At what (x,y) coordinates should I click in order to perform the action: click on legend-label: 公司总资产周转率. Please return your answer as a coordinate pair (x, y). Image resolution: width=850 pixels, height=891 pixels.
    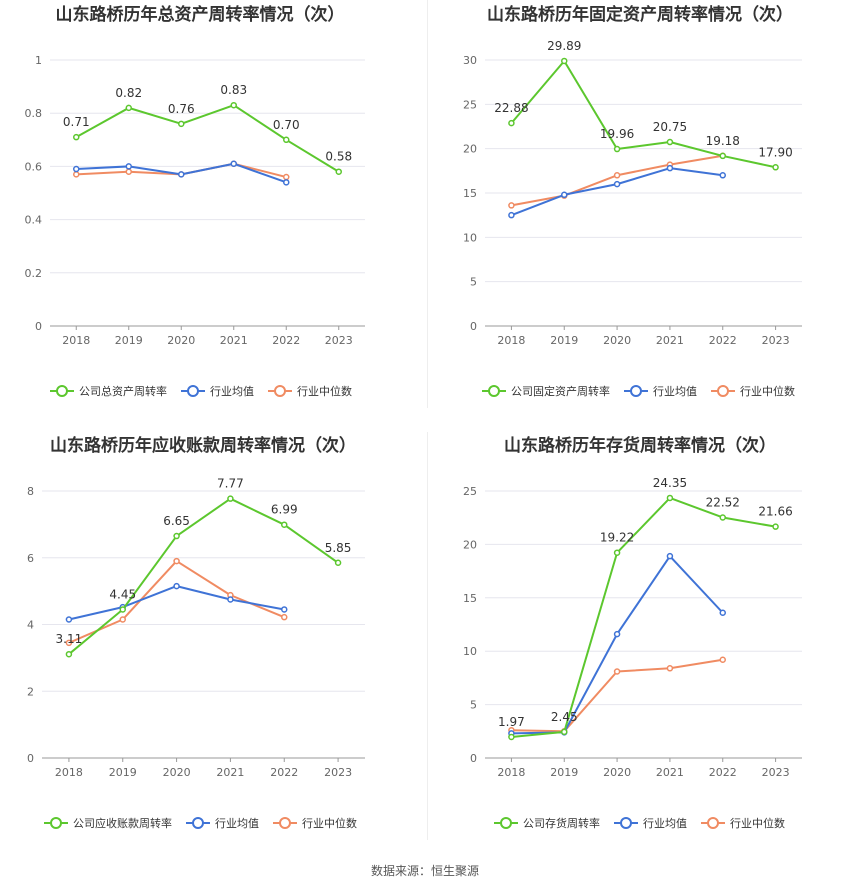
    Looking at the image, I should click on (123, 391).